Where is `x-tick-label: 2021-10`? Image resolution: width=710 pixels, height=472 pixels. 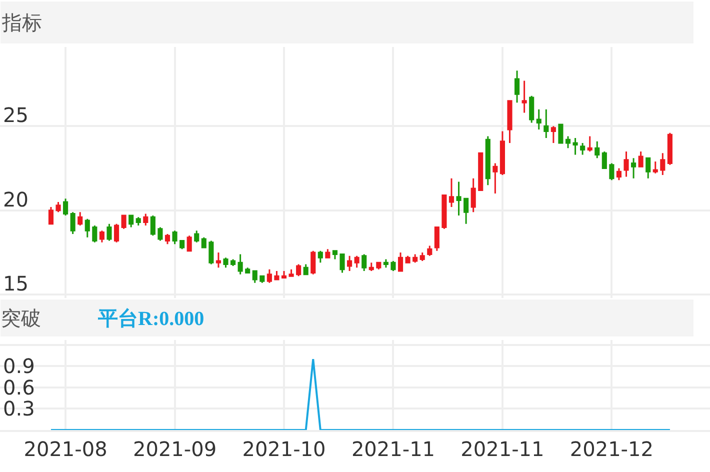
x-tick-label: 2021-10 is located at coordinates (284, 449).